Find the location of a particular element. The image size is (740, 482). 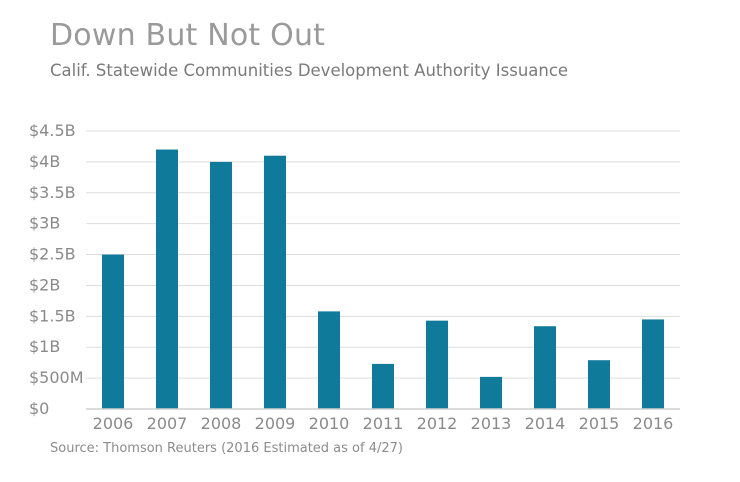

y-tick-label: $3.5B is located at coordinates (52, 192).